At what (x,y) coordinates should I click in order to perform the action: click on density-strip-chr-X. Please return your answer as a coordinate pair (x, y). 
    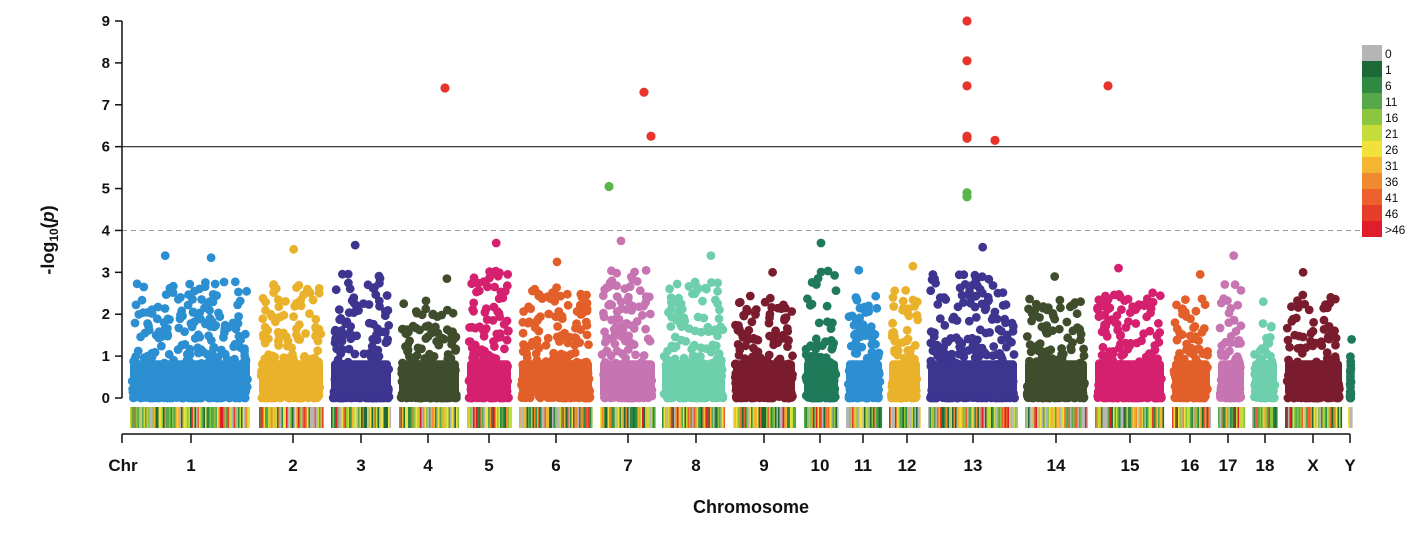
    Looking at the image, I should click on (1299, 417).